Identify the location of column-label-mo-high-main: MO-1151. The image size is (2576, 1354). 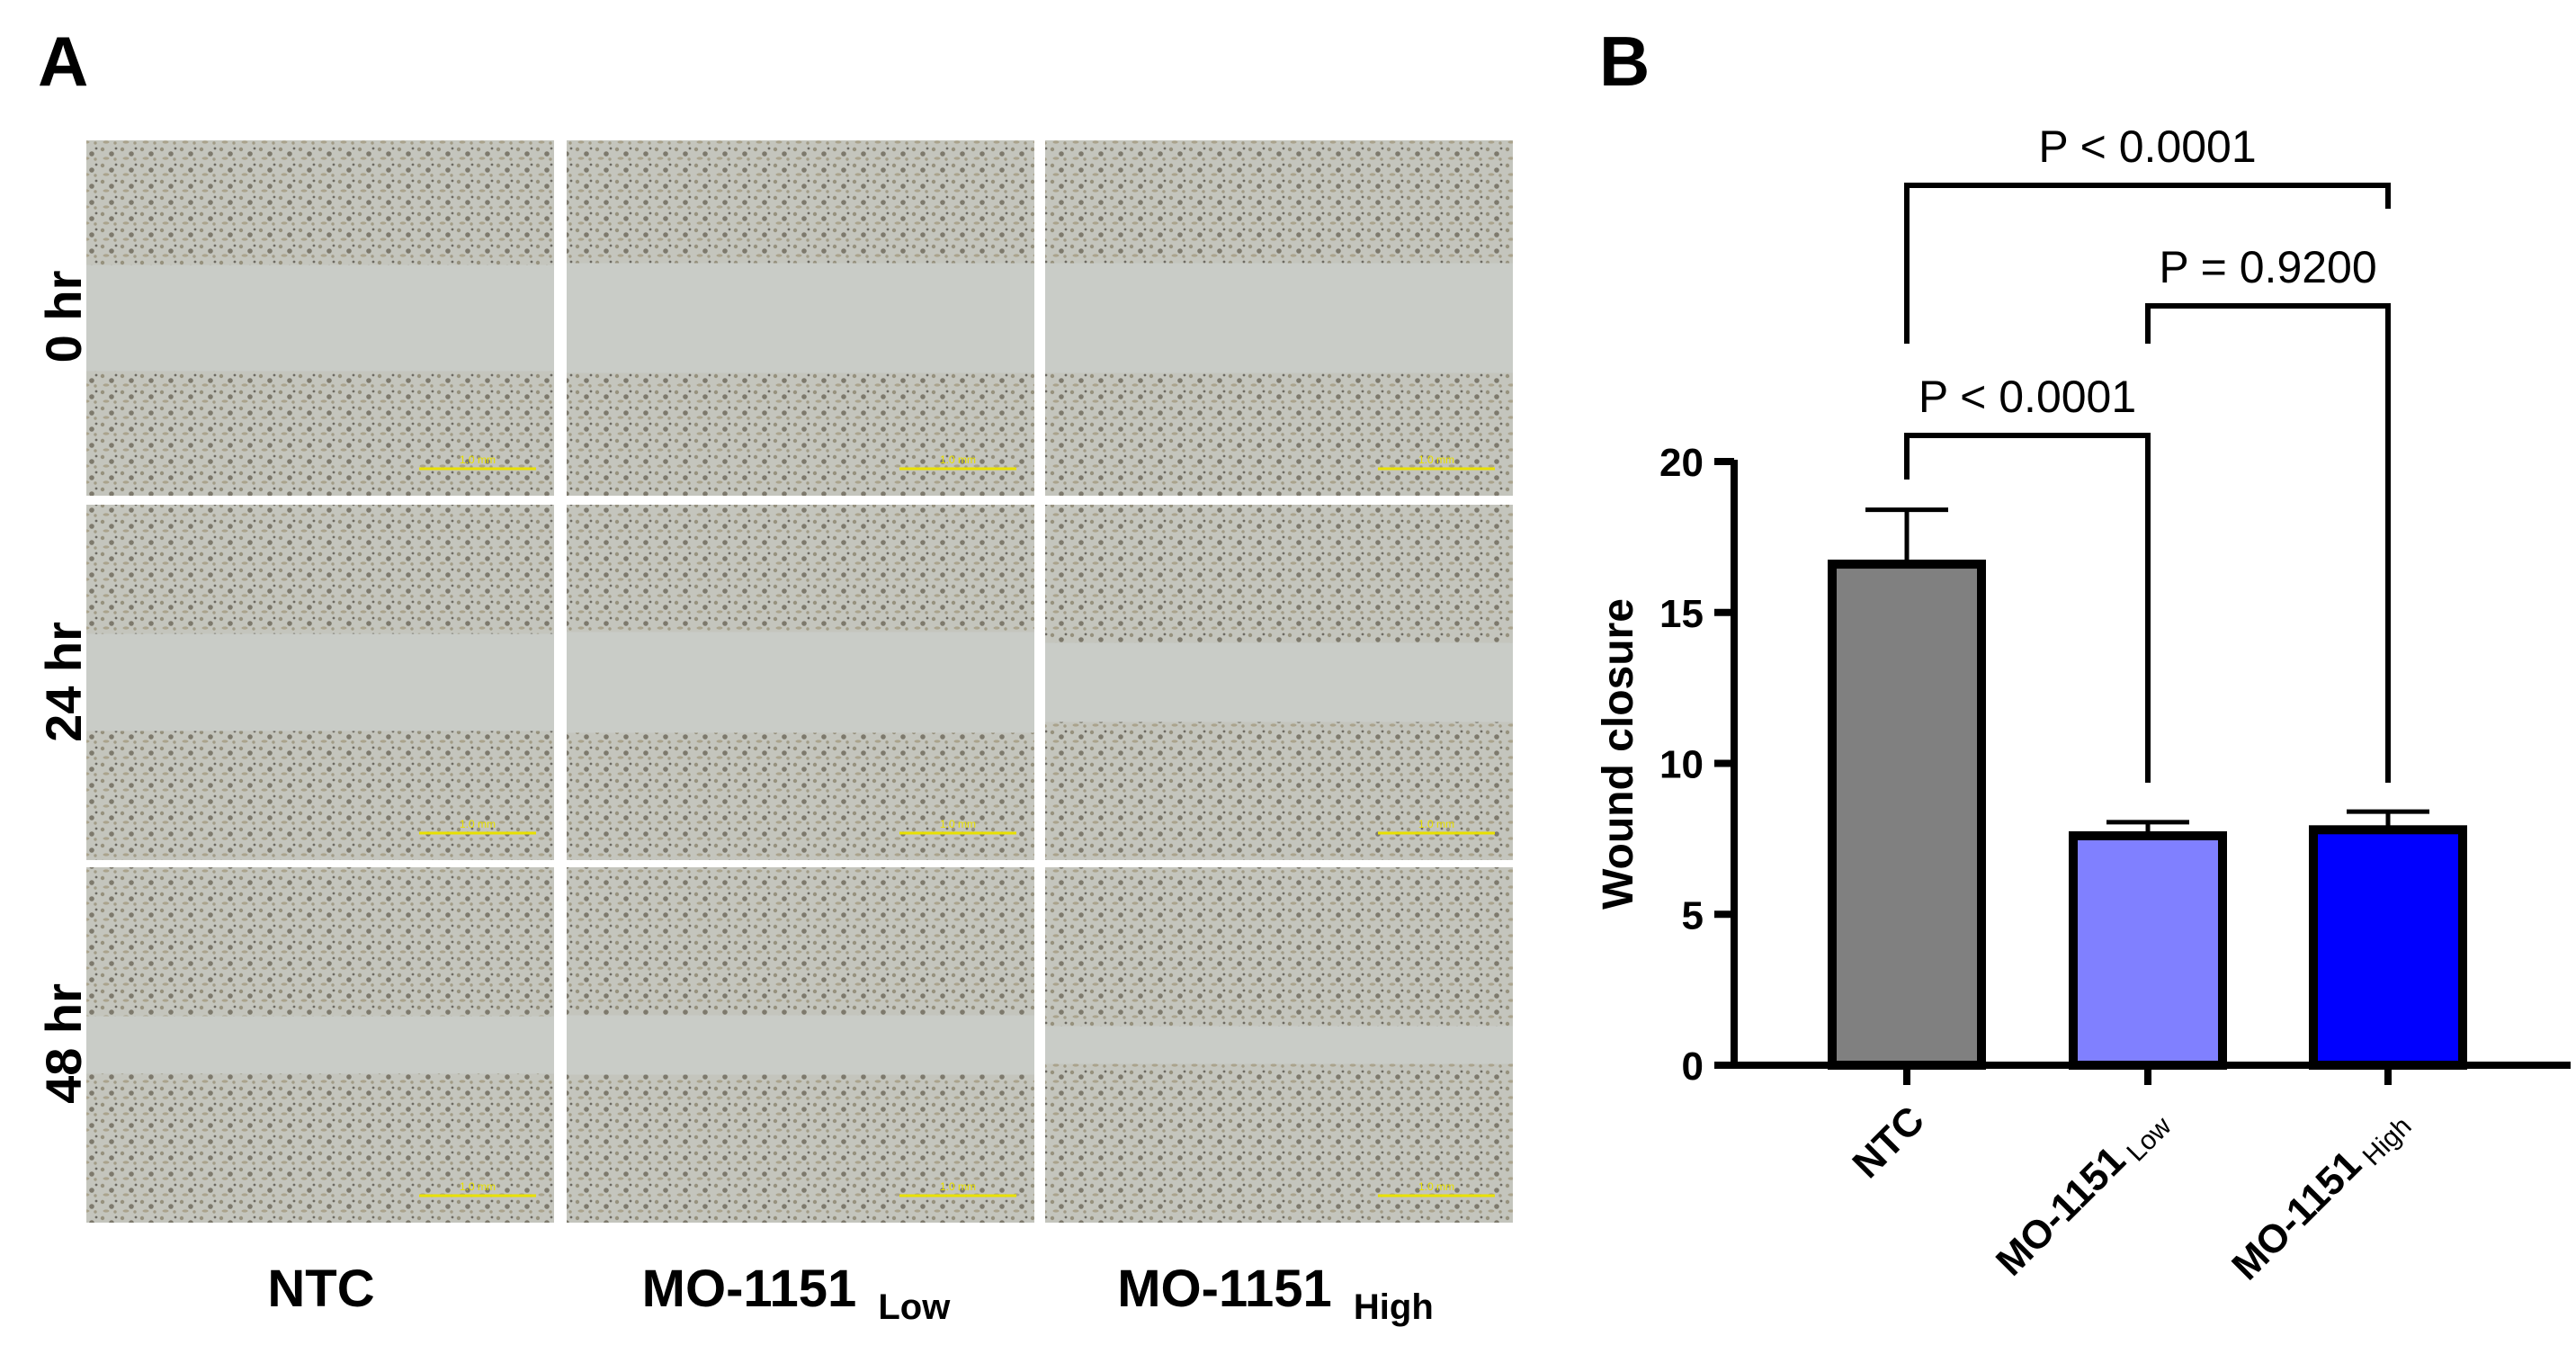
(1224, 1289).